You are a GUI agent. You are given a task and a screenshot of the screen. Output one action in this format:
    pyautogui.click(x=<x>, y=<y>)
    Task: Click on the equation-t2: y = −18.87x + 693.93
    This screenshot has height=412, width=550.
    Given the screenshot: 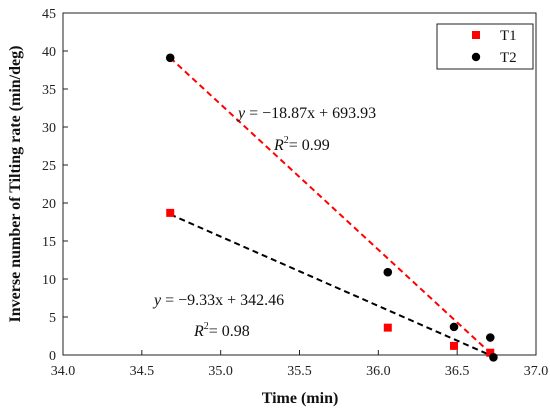 What is the action you would take?
    pyautogui.click(x=306, y=113)
    